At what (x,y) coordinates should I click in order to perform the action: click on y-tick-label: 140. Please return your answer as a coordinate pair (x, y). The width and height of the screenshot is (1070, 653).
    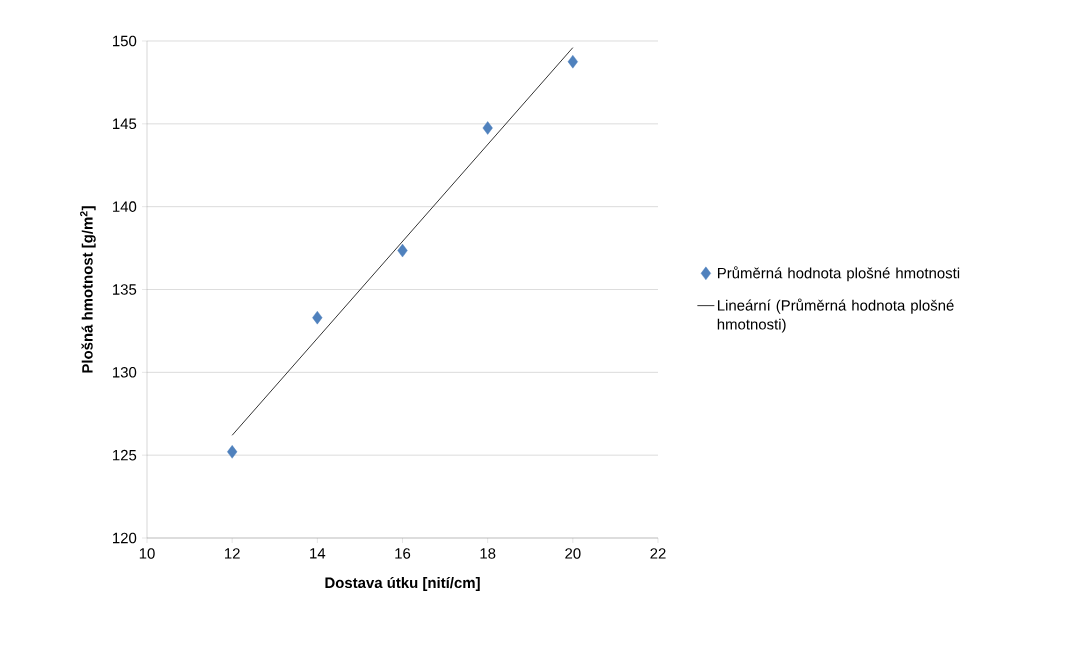
    Looking at the image, I should click on (125, 206).